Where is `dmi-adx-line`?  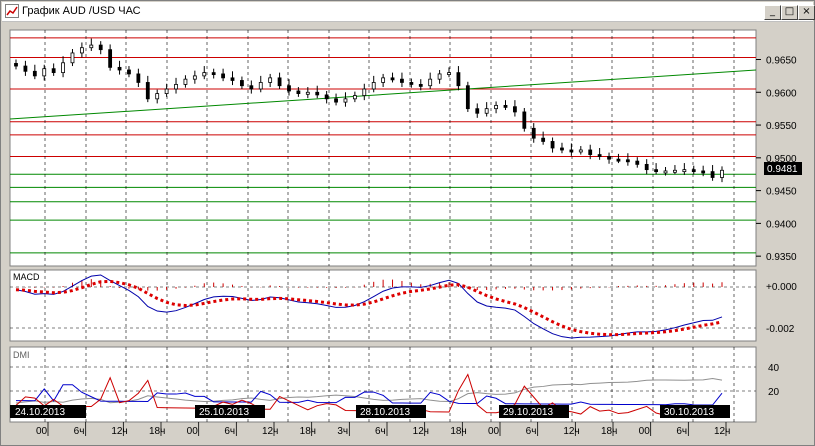 dmi-adx-line is located at coordinates (369, 391).